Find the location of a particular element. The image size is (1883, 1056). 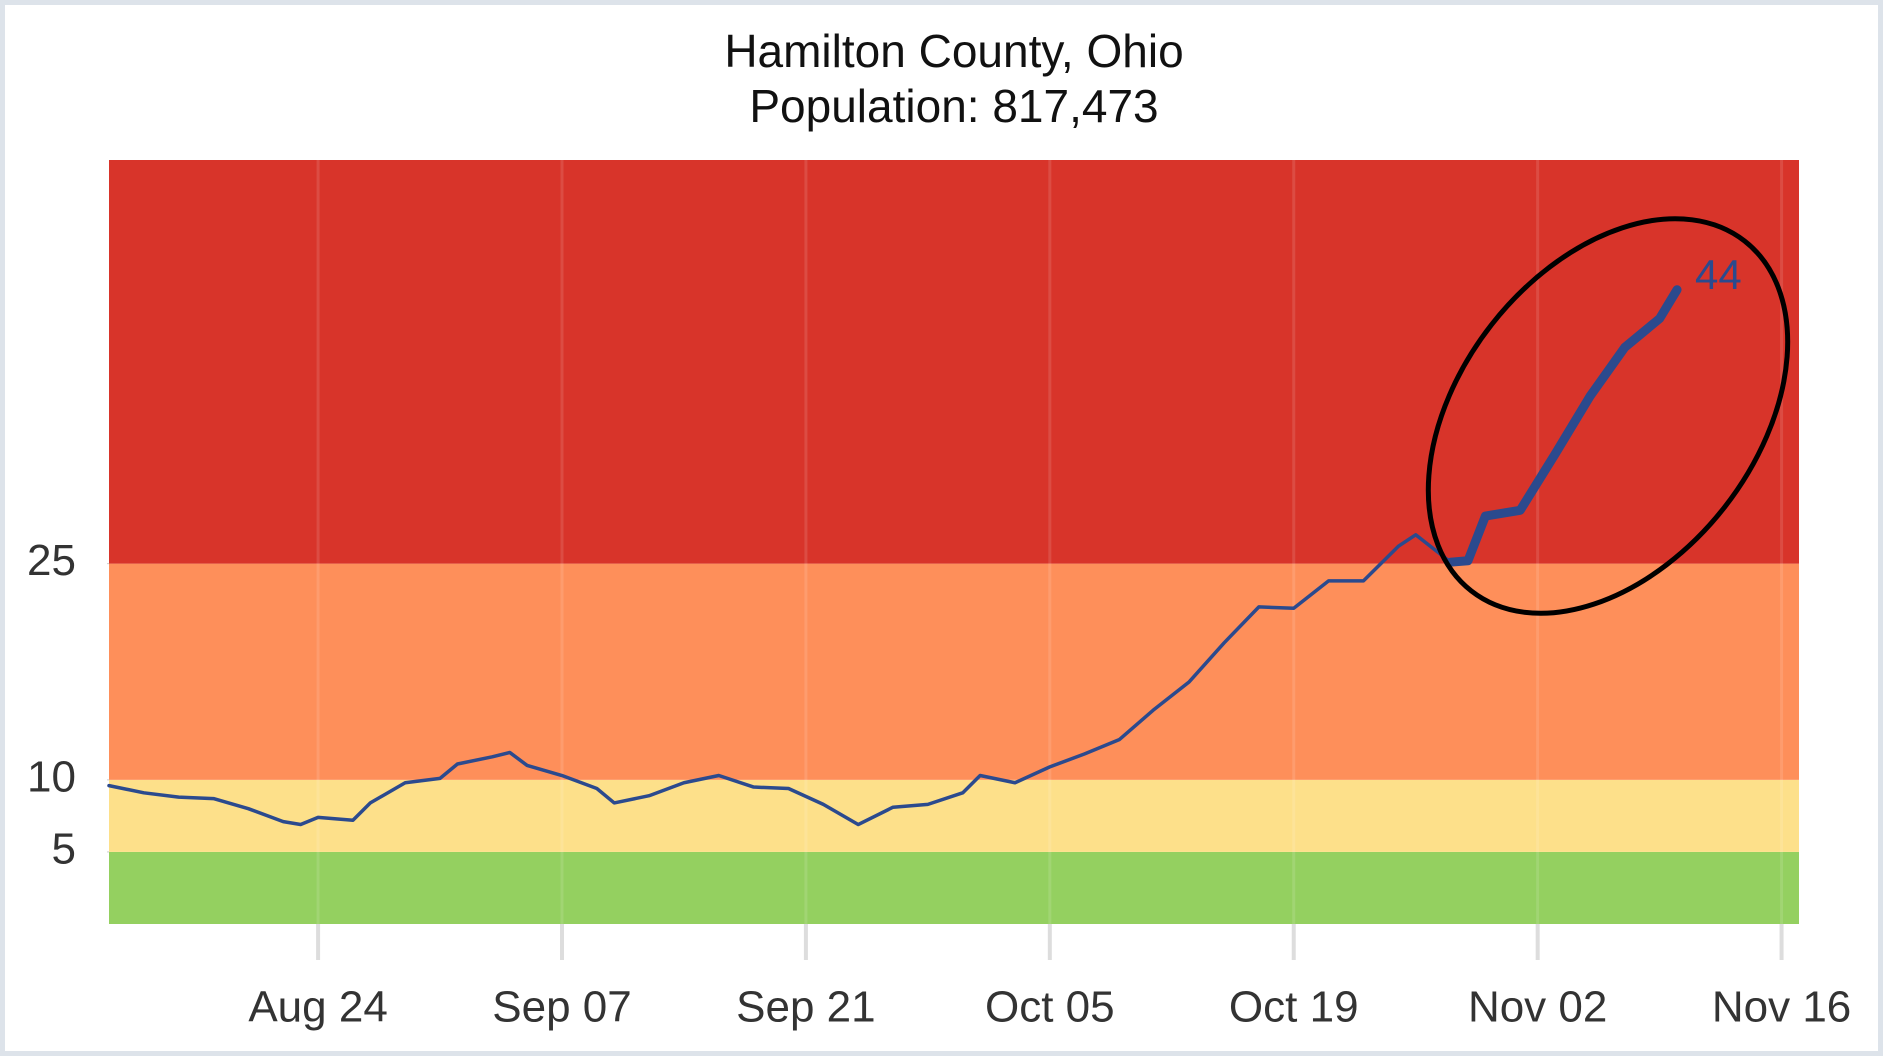

x-tick-label: Nov 16 is located at coordinates (1781, 1007).